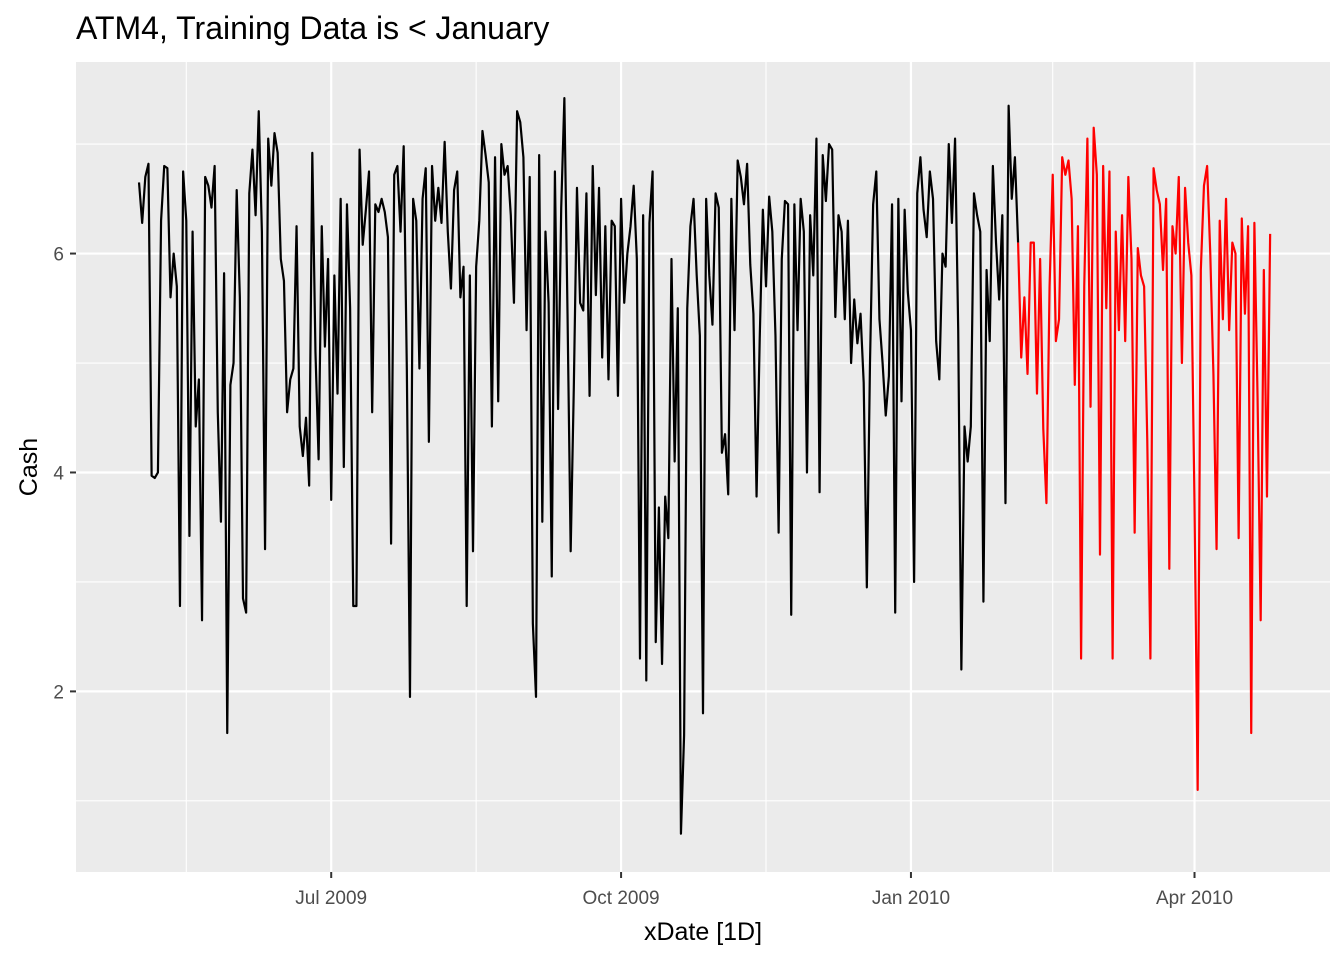  I want to click on x-axis-label: xDate [1D], so click(703, 932).